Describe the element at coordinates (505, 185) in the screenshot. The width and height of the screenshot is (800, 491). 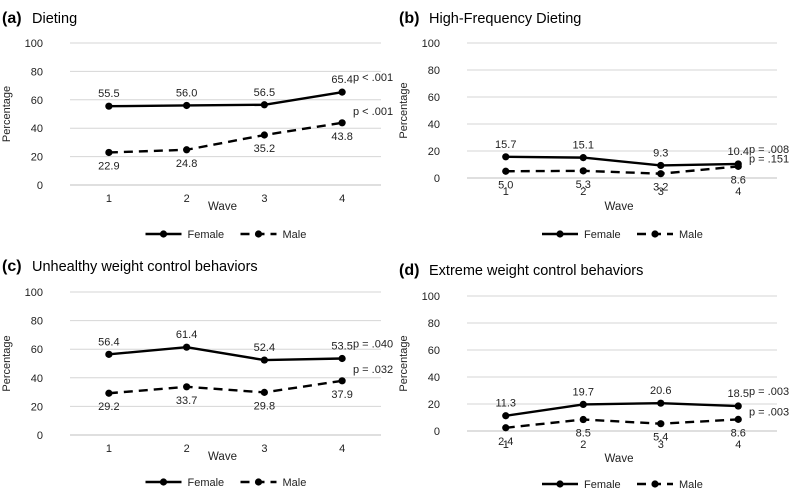
I see `data-label-male: 5.0` at that location.